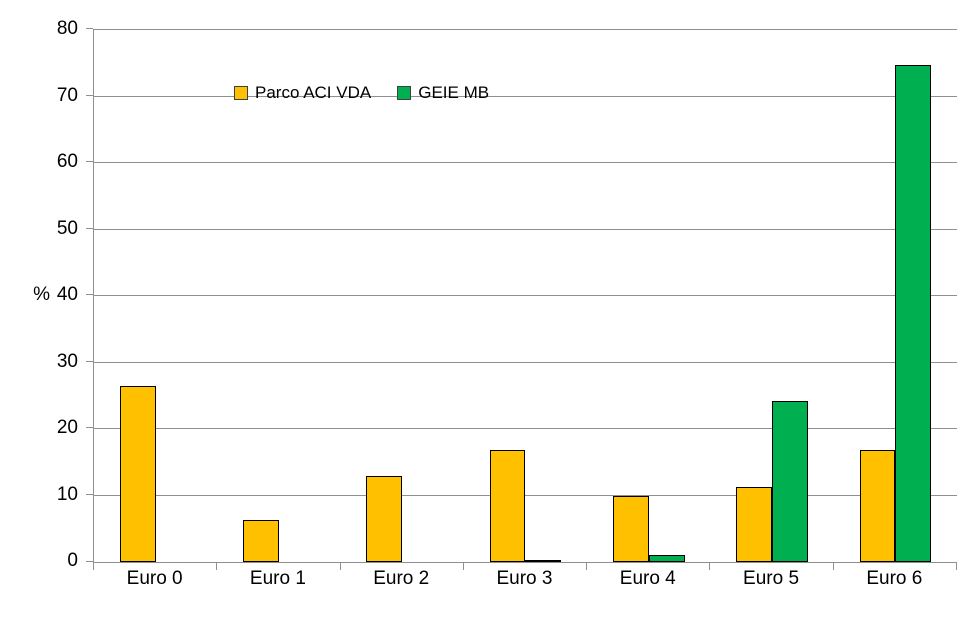 Image resolution: width=976 pixels, height=637 pixels. I want to click on y-tick-label-40: 40, so click(67, 294).